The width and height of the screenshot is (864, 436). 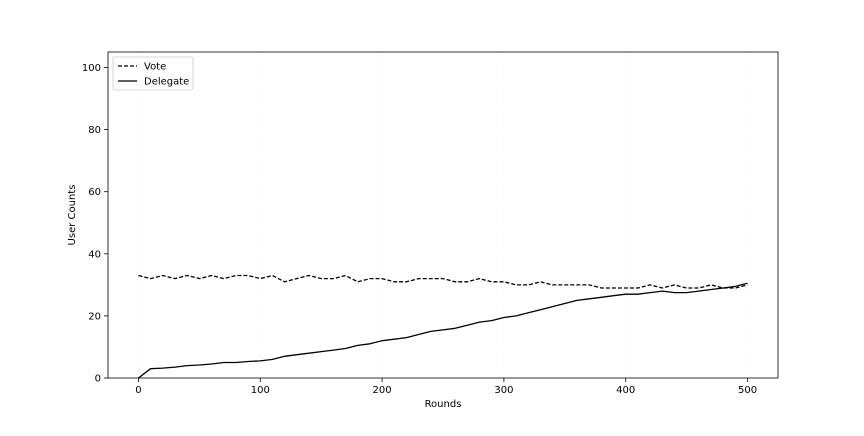 What do you see at coordinates (94, 316) in the screenshot?
I see `y-tick-label: 20` at bounding box center [94, 316].